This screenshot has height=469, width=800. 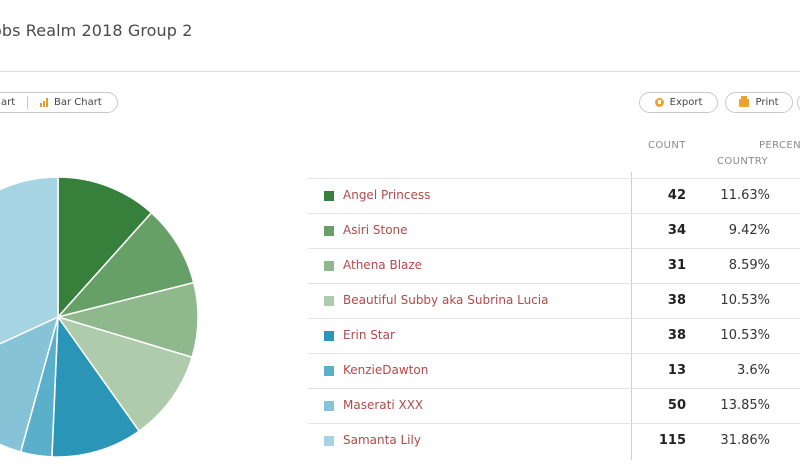 I want to click on table-column-divider, so click(x=631, y=316).